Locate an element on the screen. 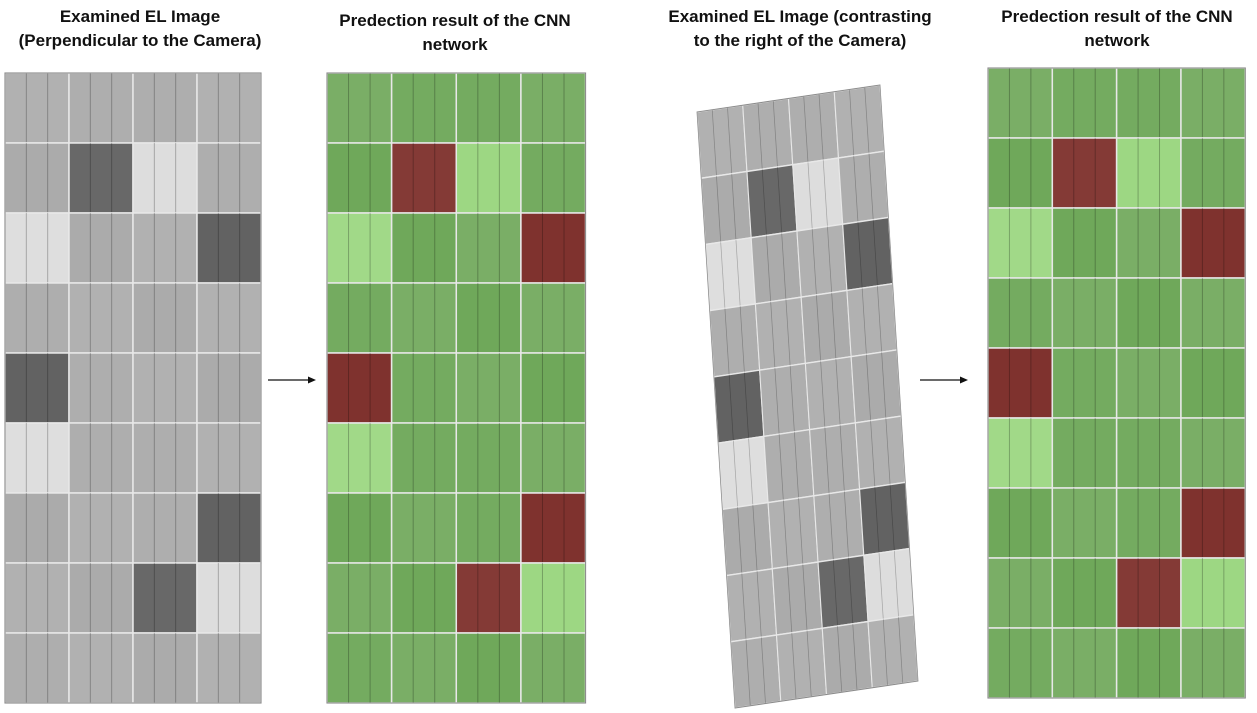  panel-title: network is located at coordinates (1117, 40).